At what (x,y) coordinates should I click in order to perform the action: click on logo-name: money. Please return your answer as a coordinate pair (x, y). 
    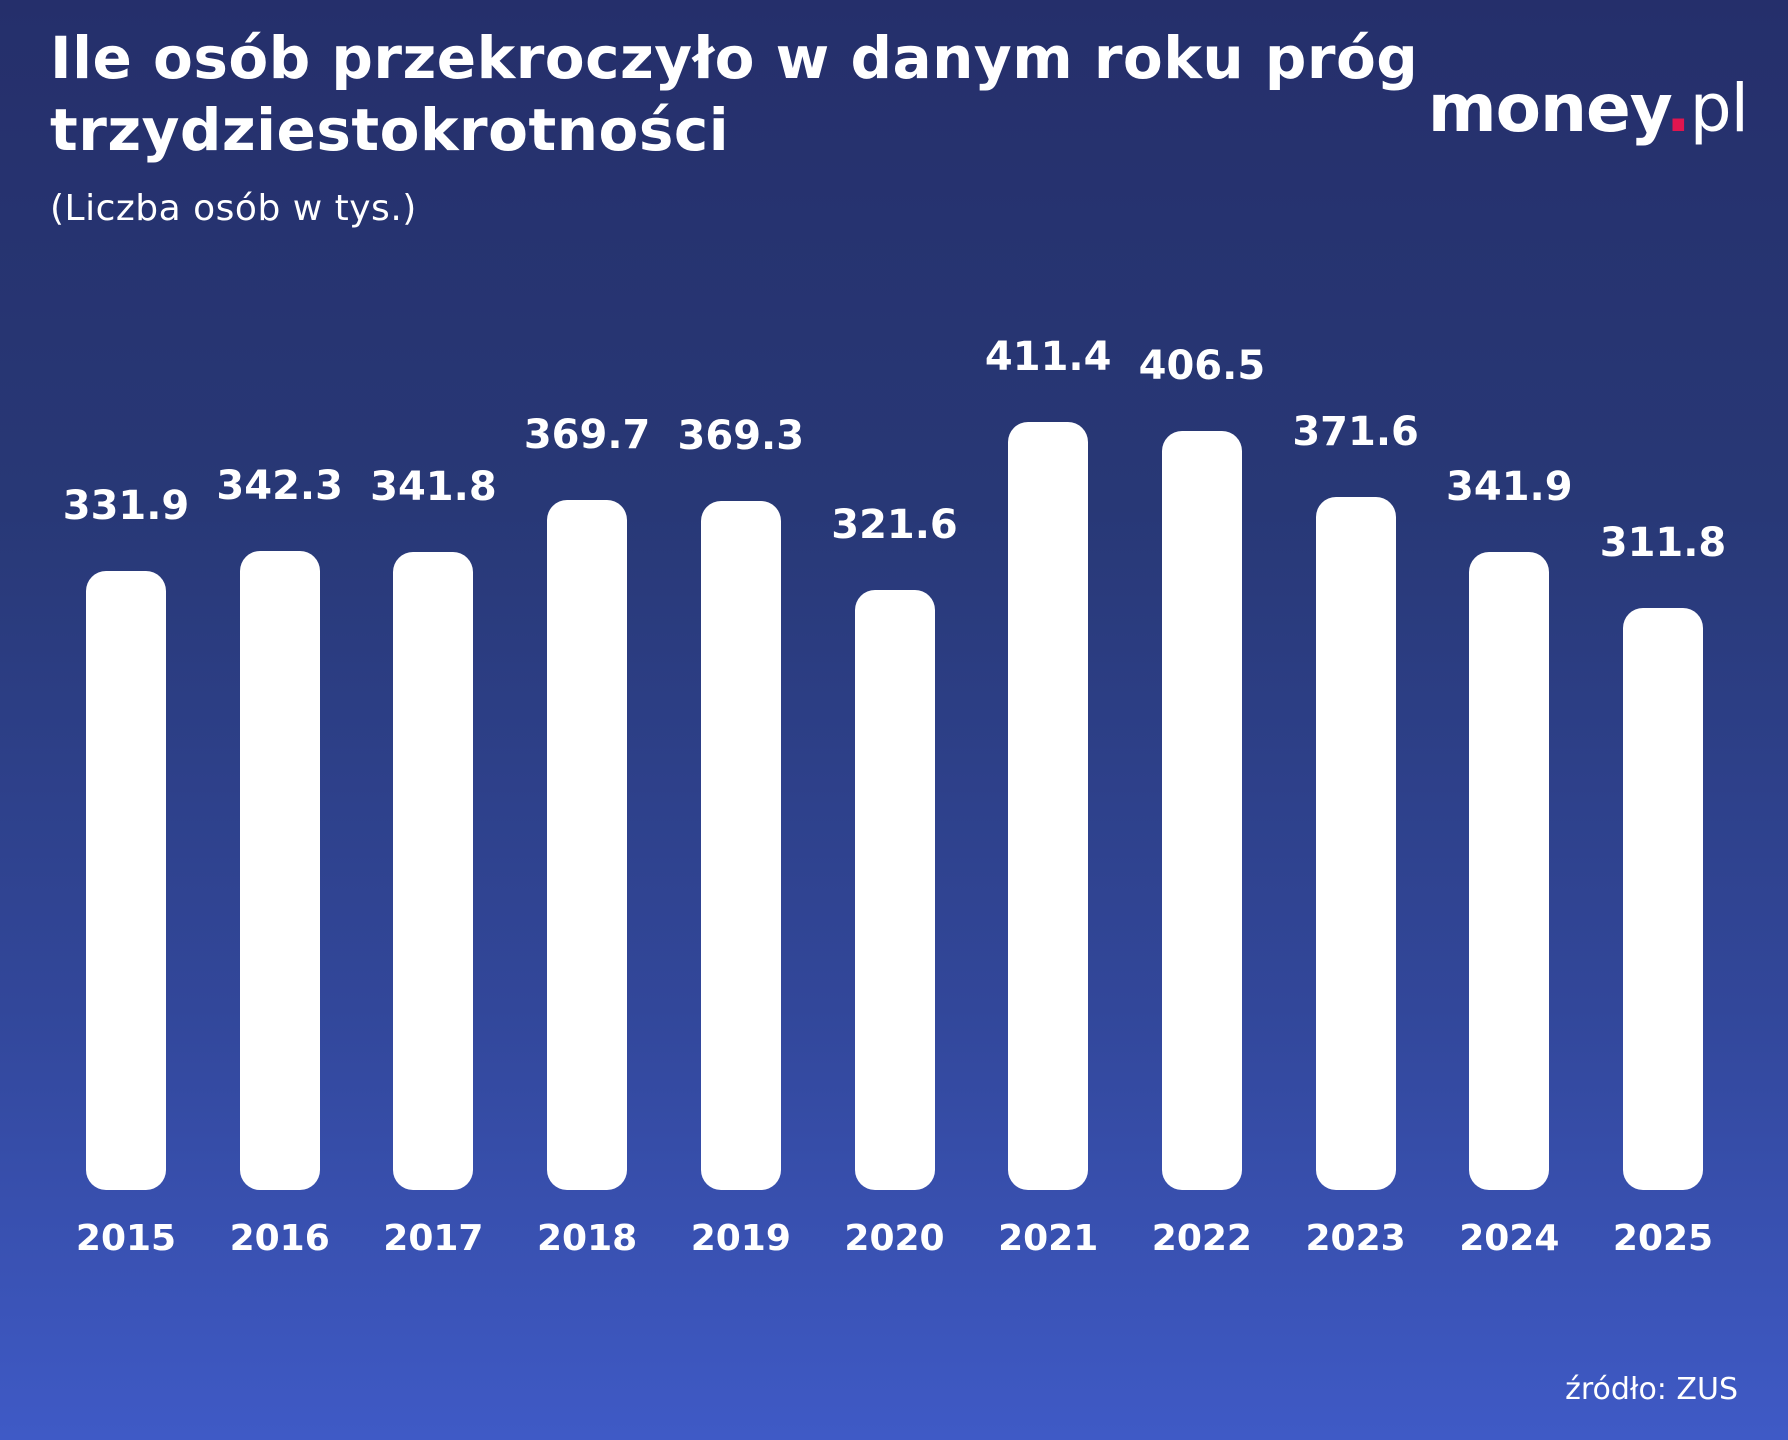
    Looking at the image, I should click on (1547, 108).